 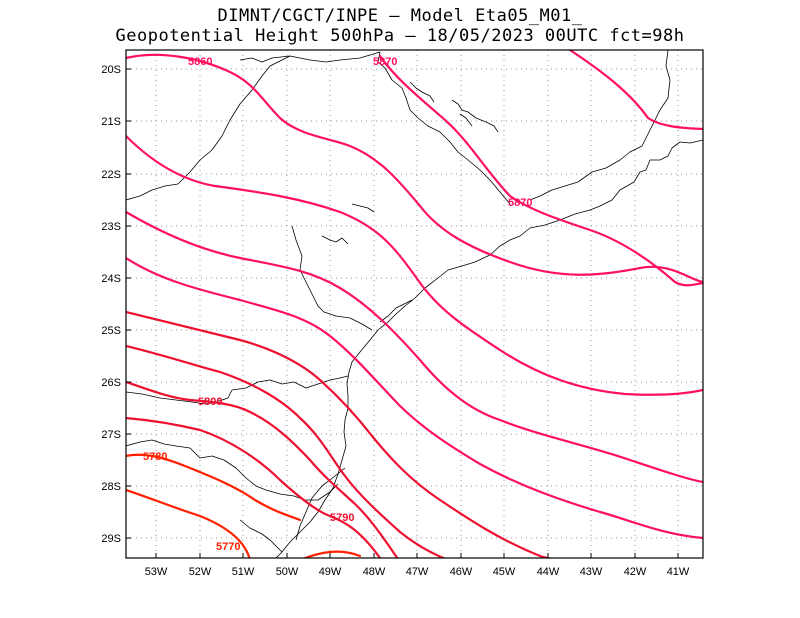 I want to click on contour-label-5860: 5860, so click(x=200, y=62).